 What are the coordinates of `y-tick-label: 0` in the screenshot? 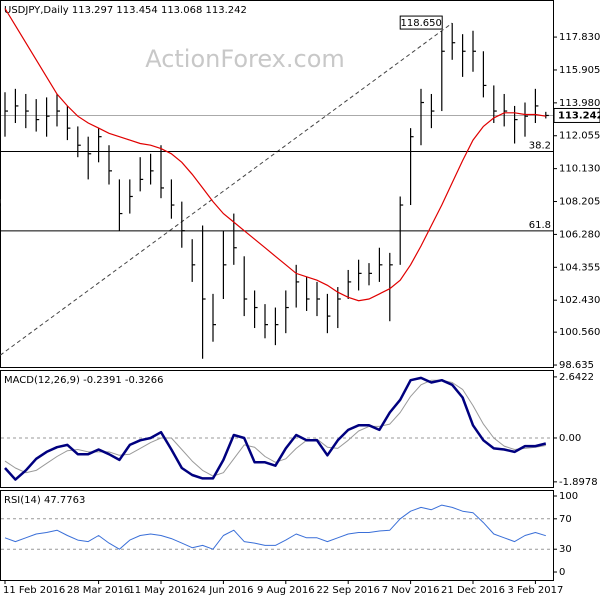 It's located at (562, 572).